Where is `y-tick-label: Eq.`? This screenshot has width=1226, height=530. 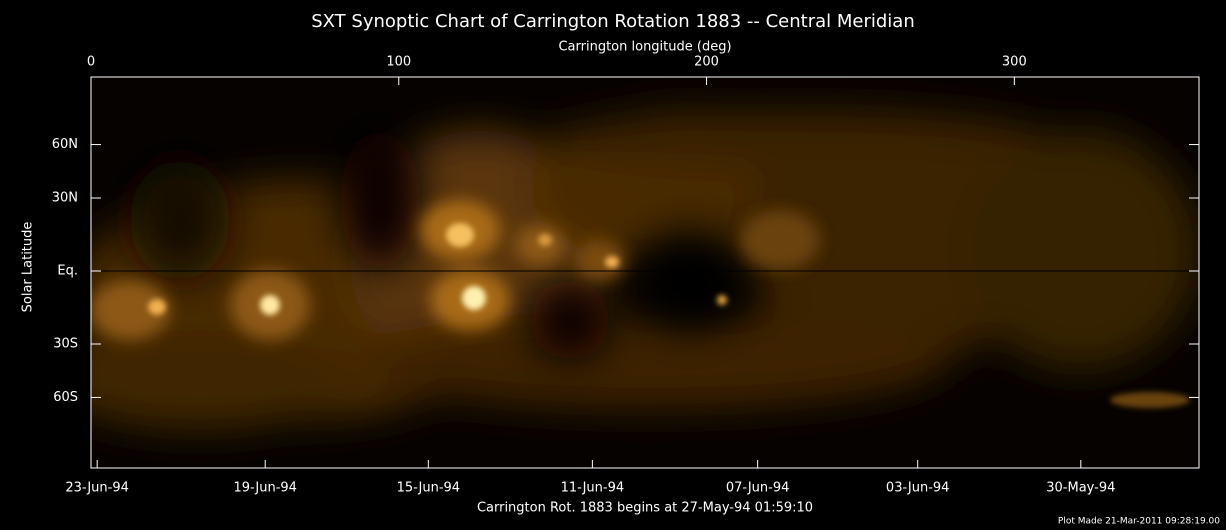
y-tick-label: Eq. is located at coordinates (67, 271).